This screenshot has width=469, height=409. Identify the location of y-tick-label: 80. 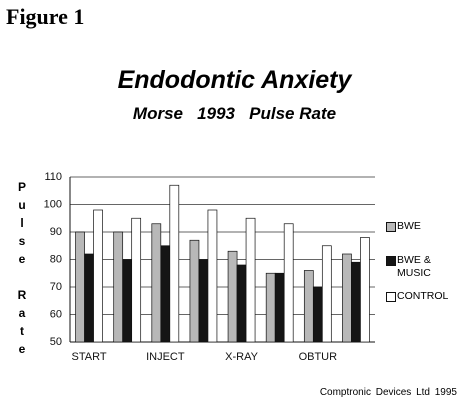
(56, 259).